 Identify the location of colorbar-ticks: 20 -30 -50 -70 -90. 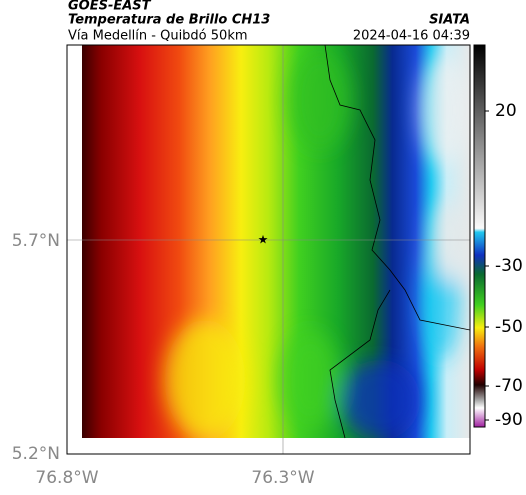
(504, 265).